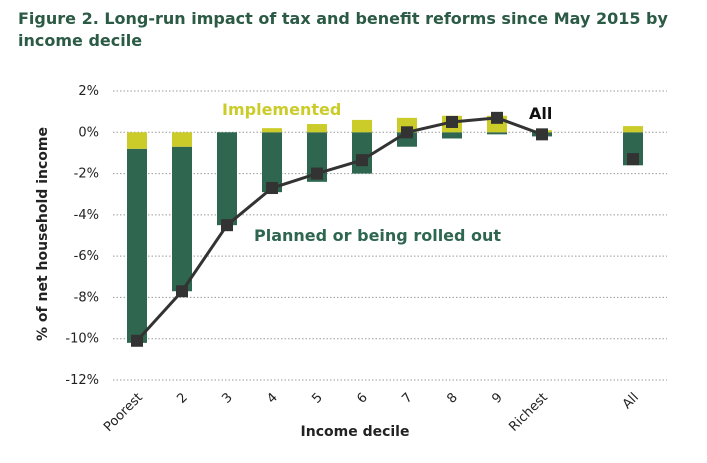 The width and height of the screenshot is (707, 463). I want to click on y-tick-label: -2%, so click(86, 174).